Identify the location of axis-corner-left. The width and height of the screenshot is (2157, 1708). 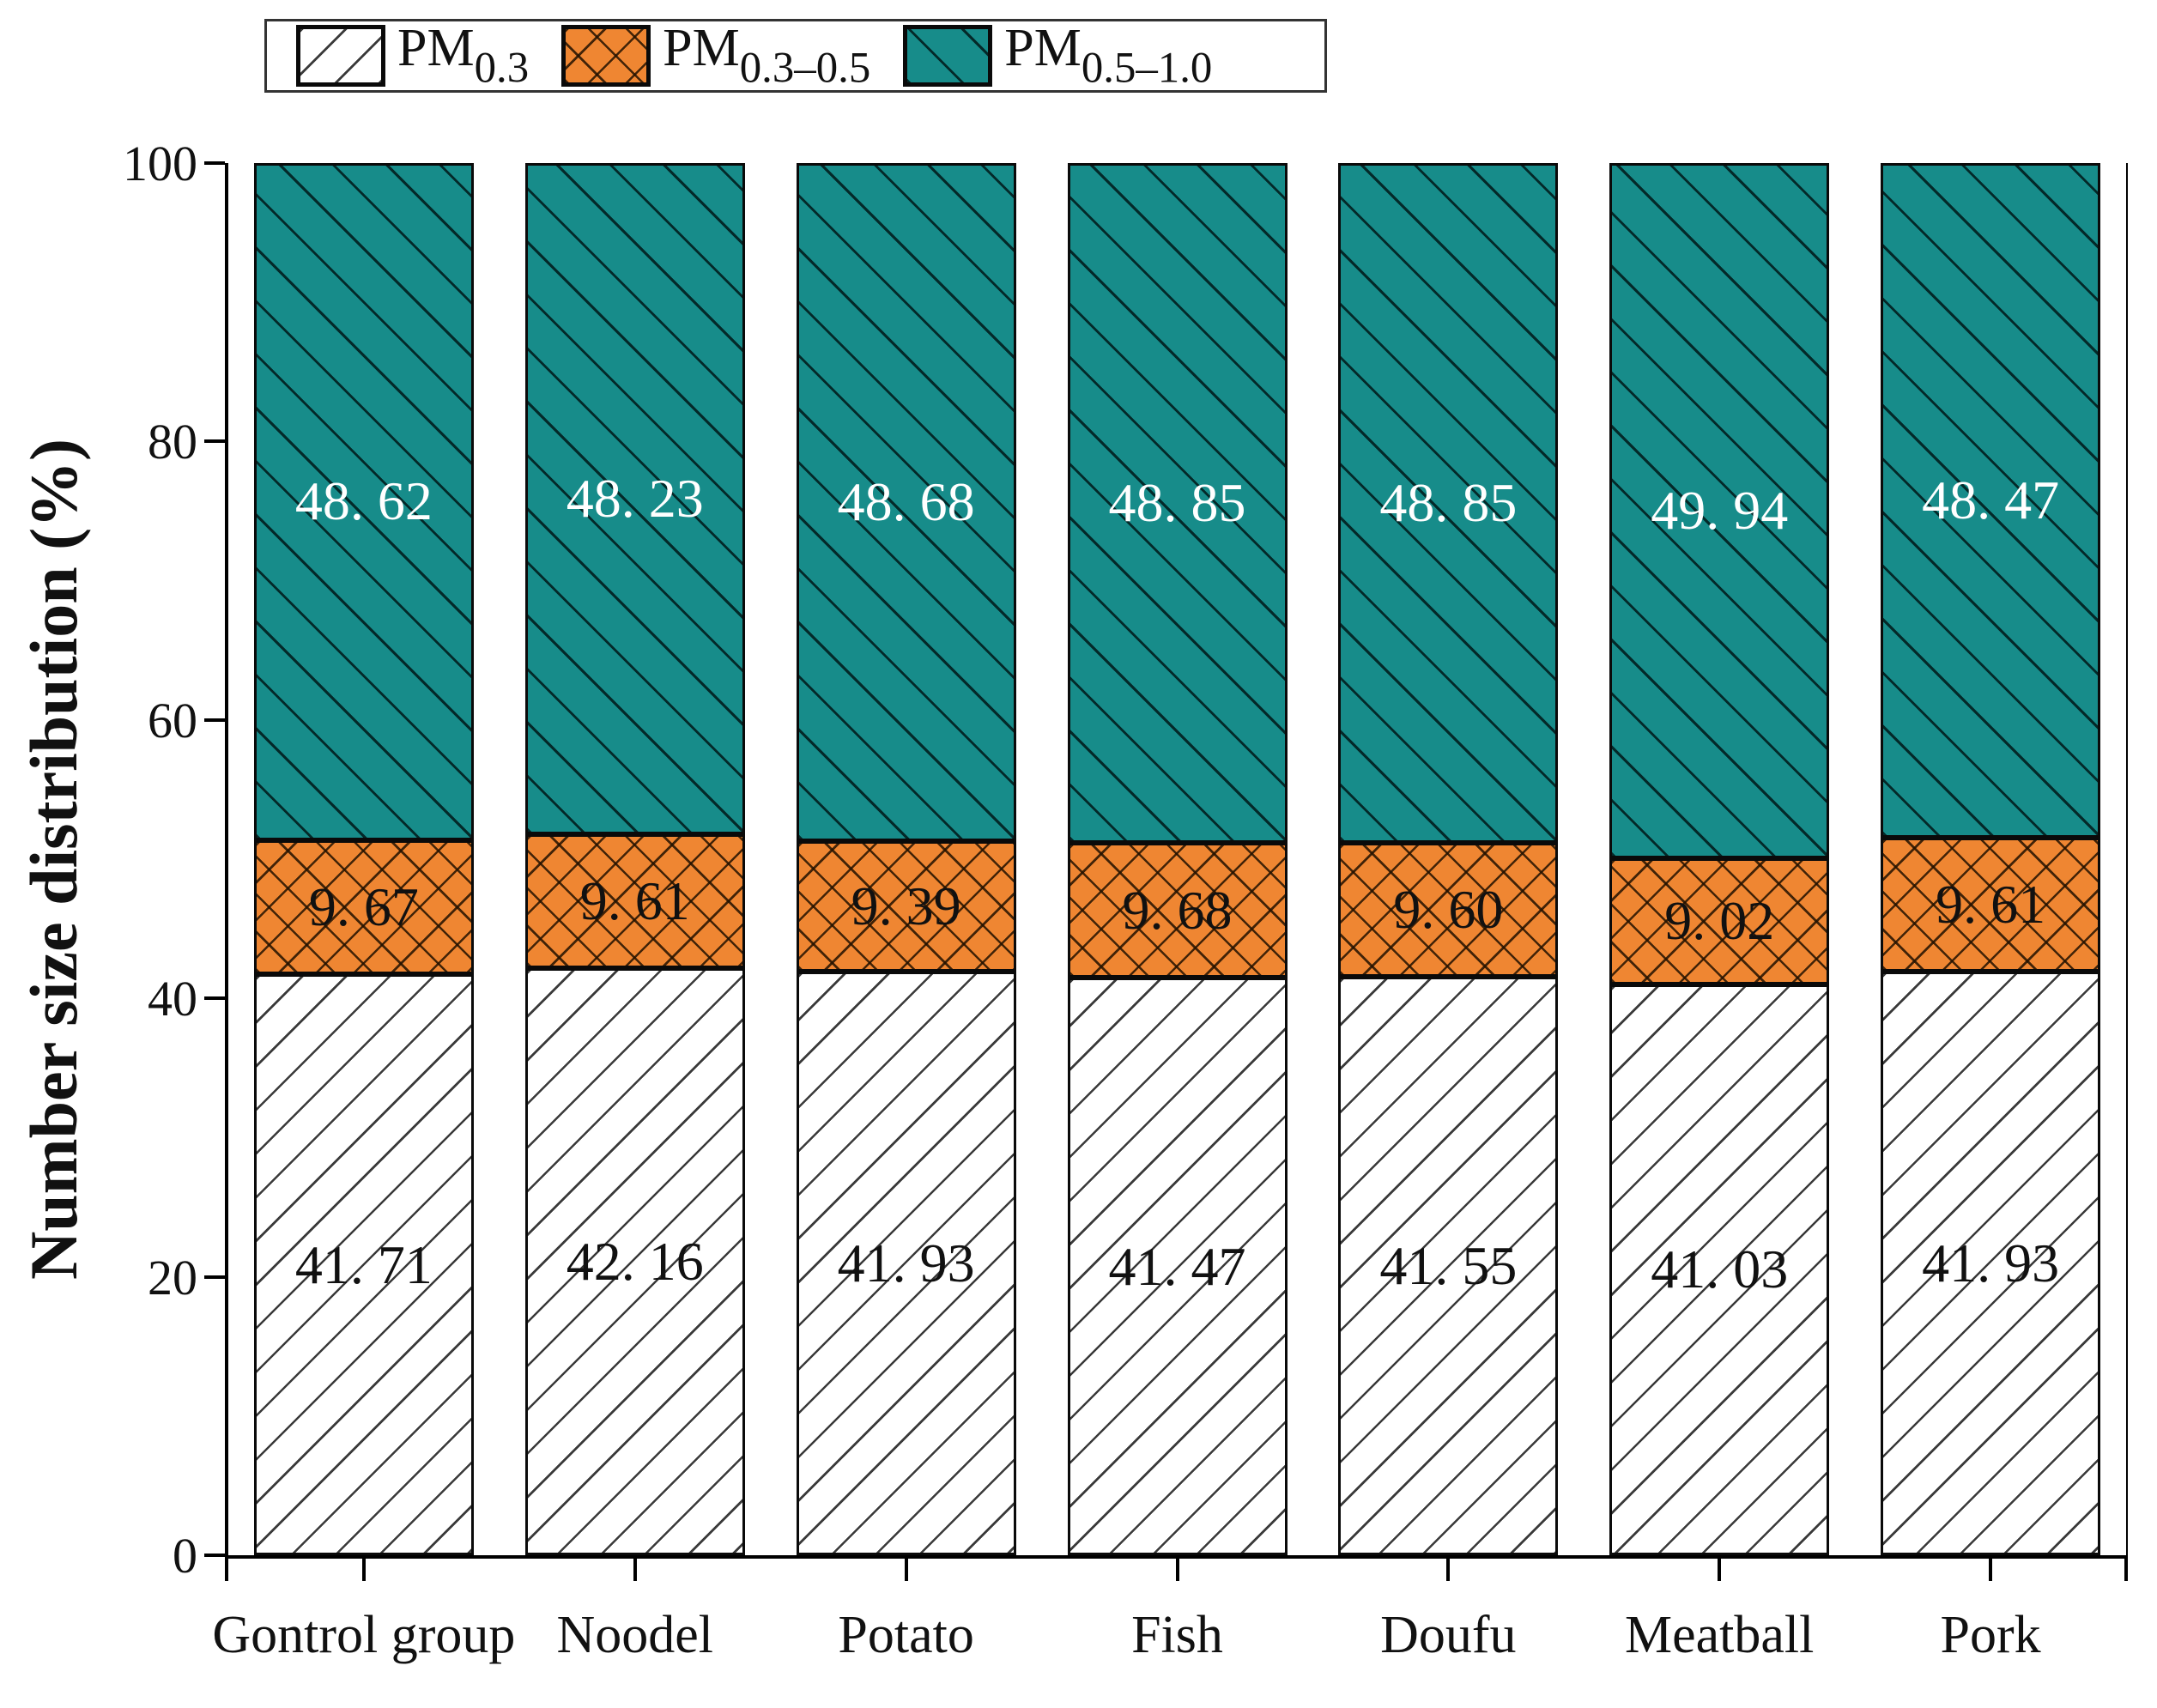
(226, 1568).